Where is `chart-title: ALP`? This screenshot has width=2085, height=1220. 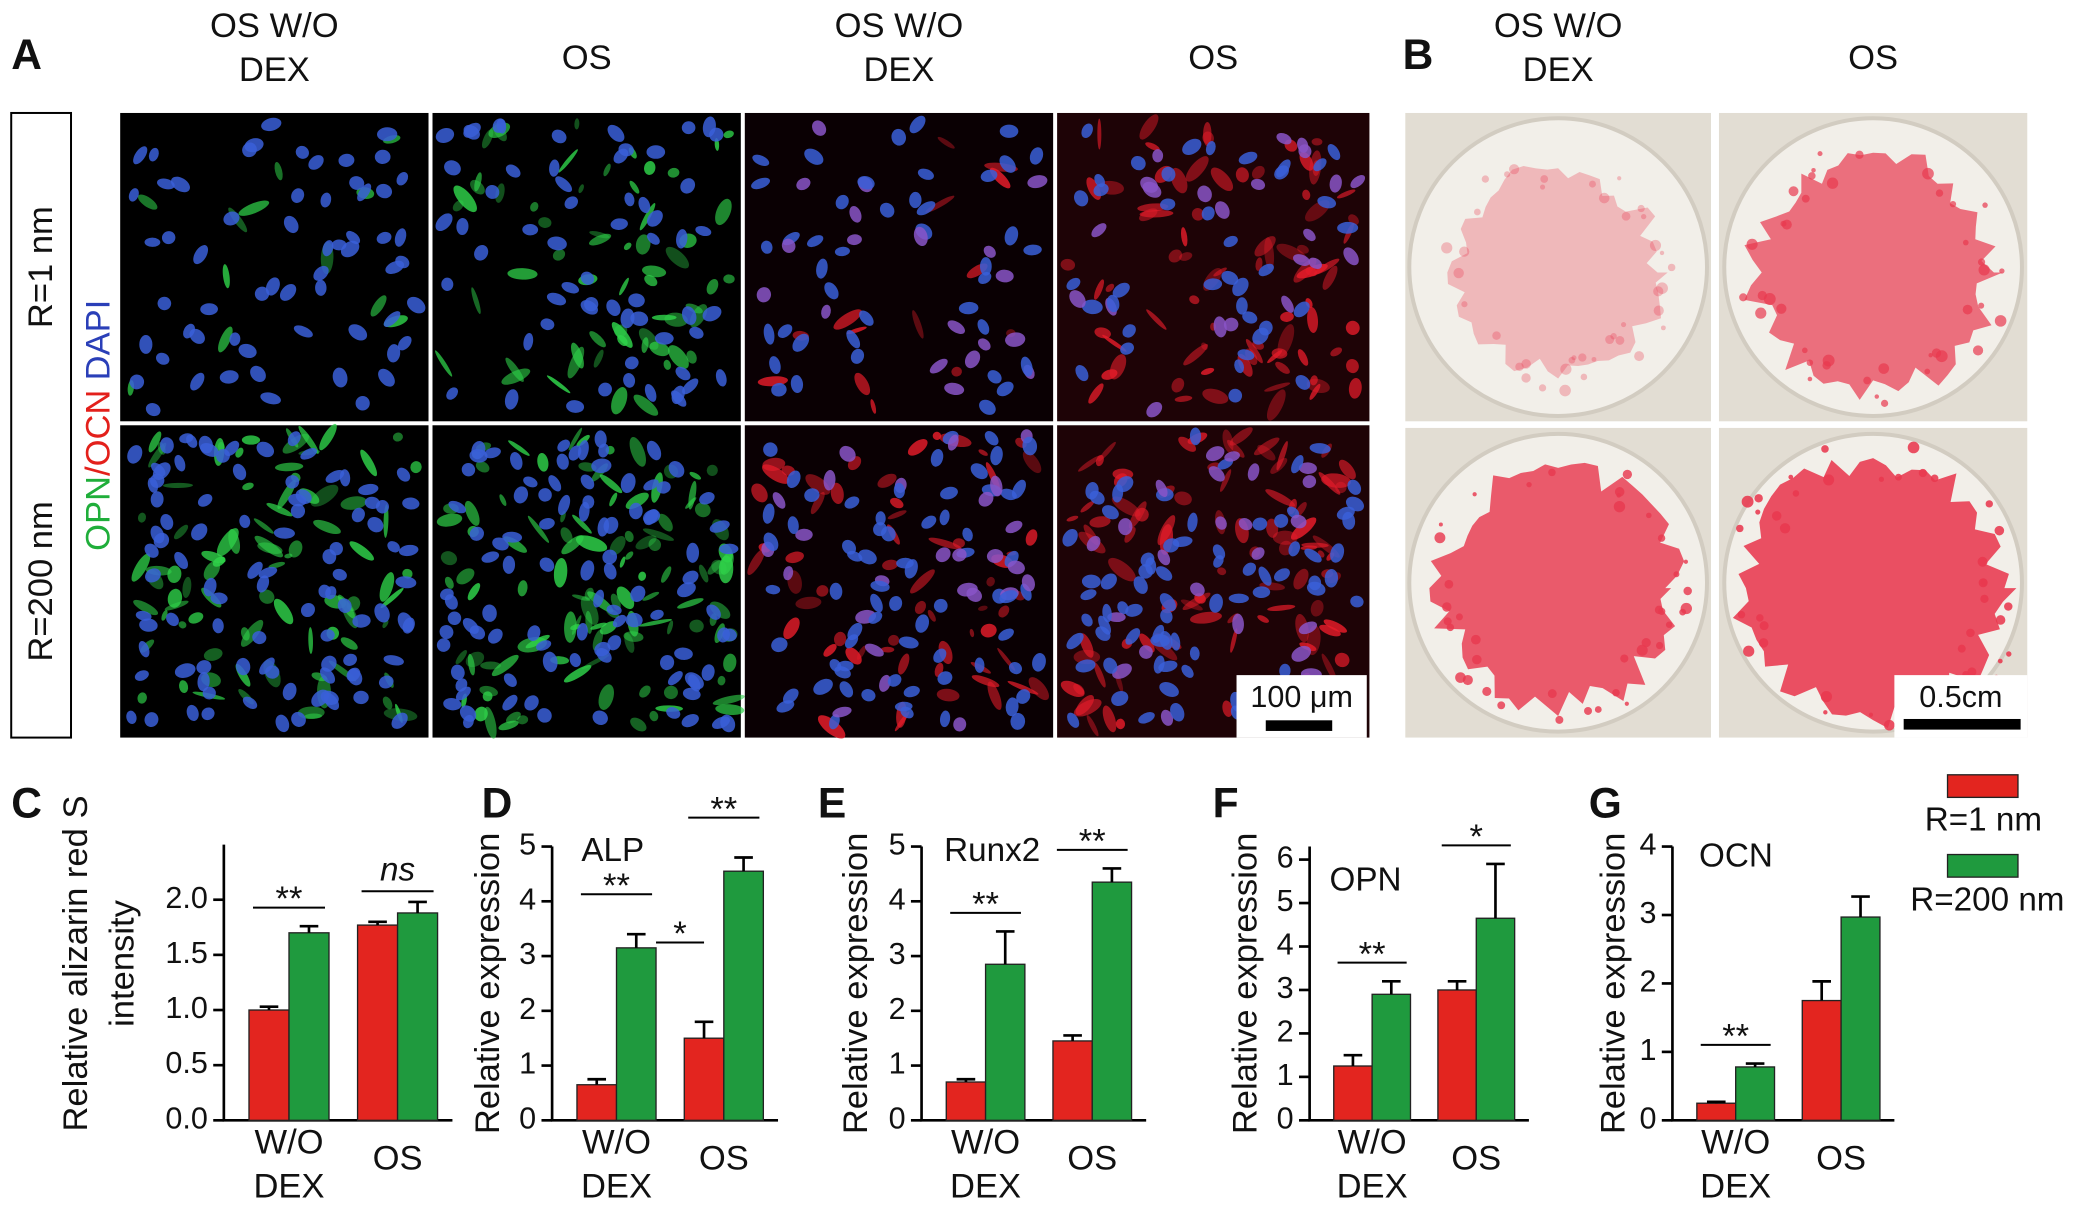 chart-title: ALP is located at coordinates (612, 850).